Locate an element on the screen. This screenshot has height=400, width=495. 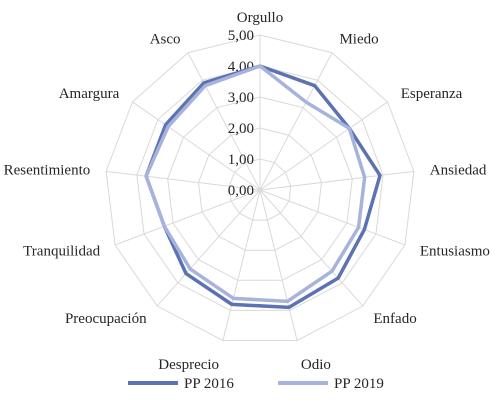
category-label-1: Miedo is located at coordinates (358, 40).